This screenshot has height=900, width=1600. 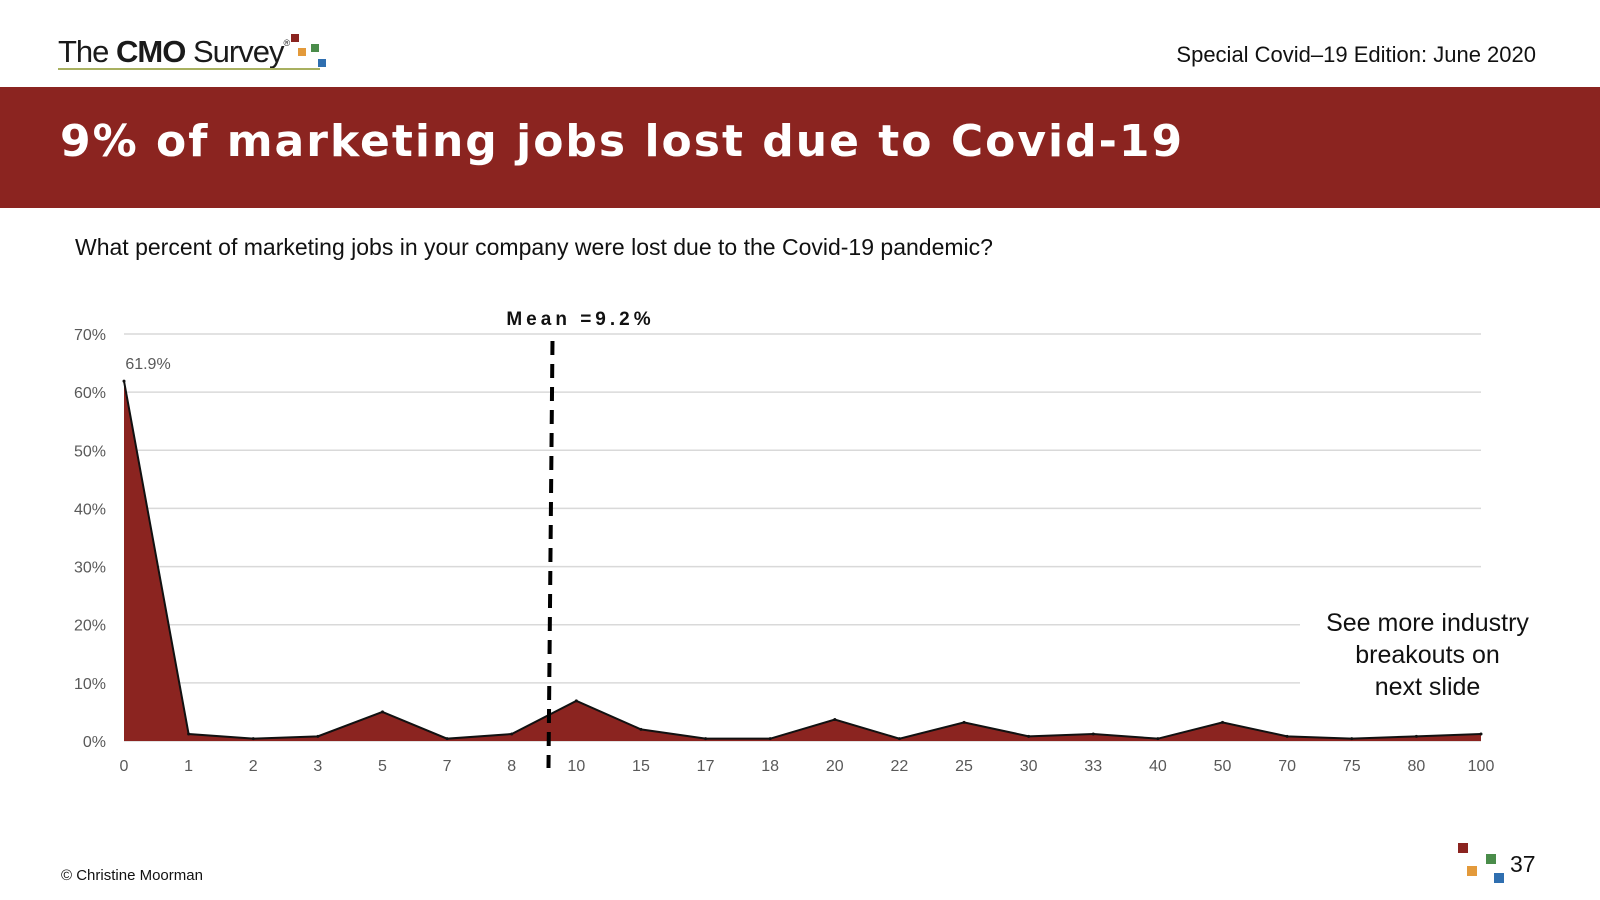 I want to click on y-tick-label: 0%, so click(x=94, y=742).